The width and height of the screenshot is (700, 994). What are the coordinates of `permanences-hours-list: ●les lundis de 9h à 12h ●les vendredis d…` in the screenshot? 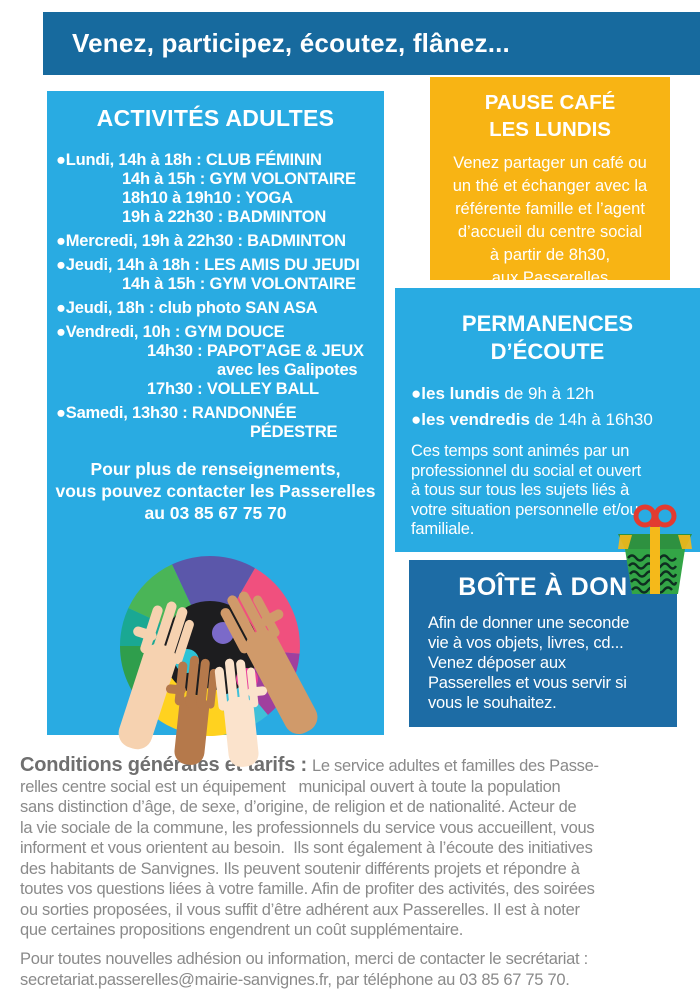 It's located at (547, 407).